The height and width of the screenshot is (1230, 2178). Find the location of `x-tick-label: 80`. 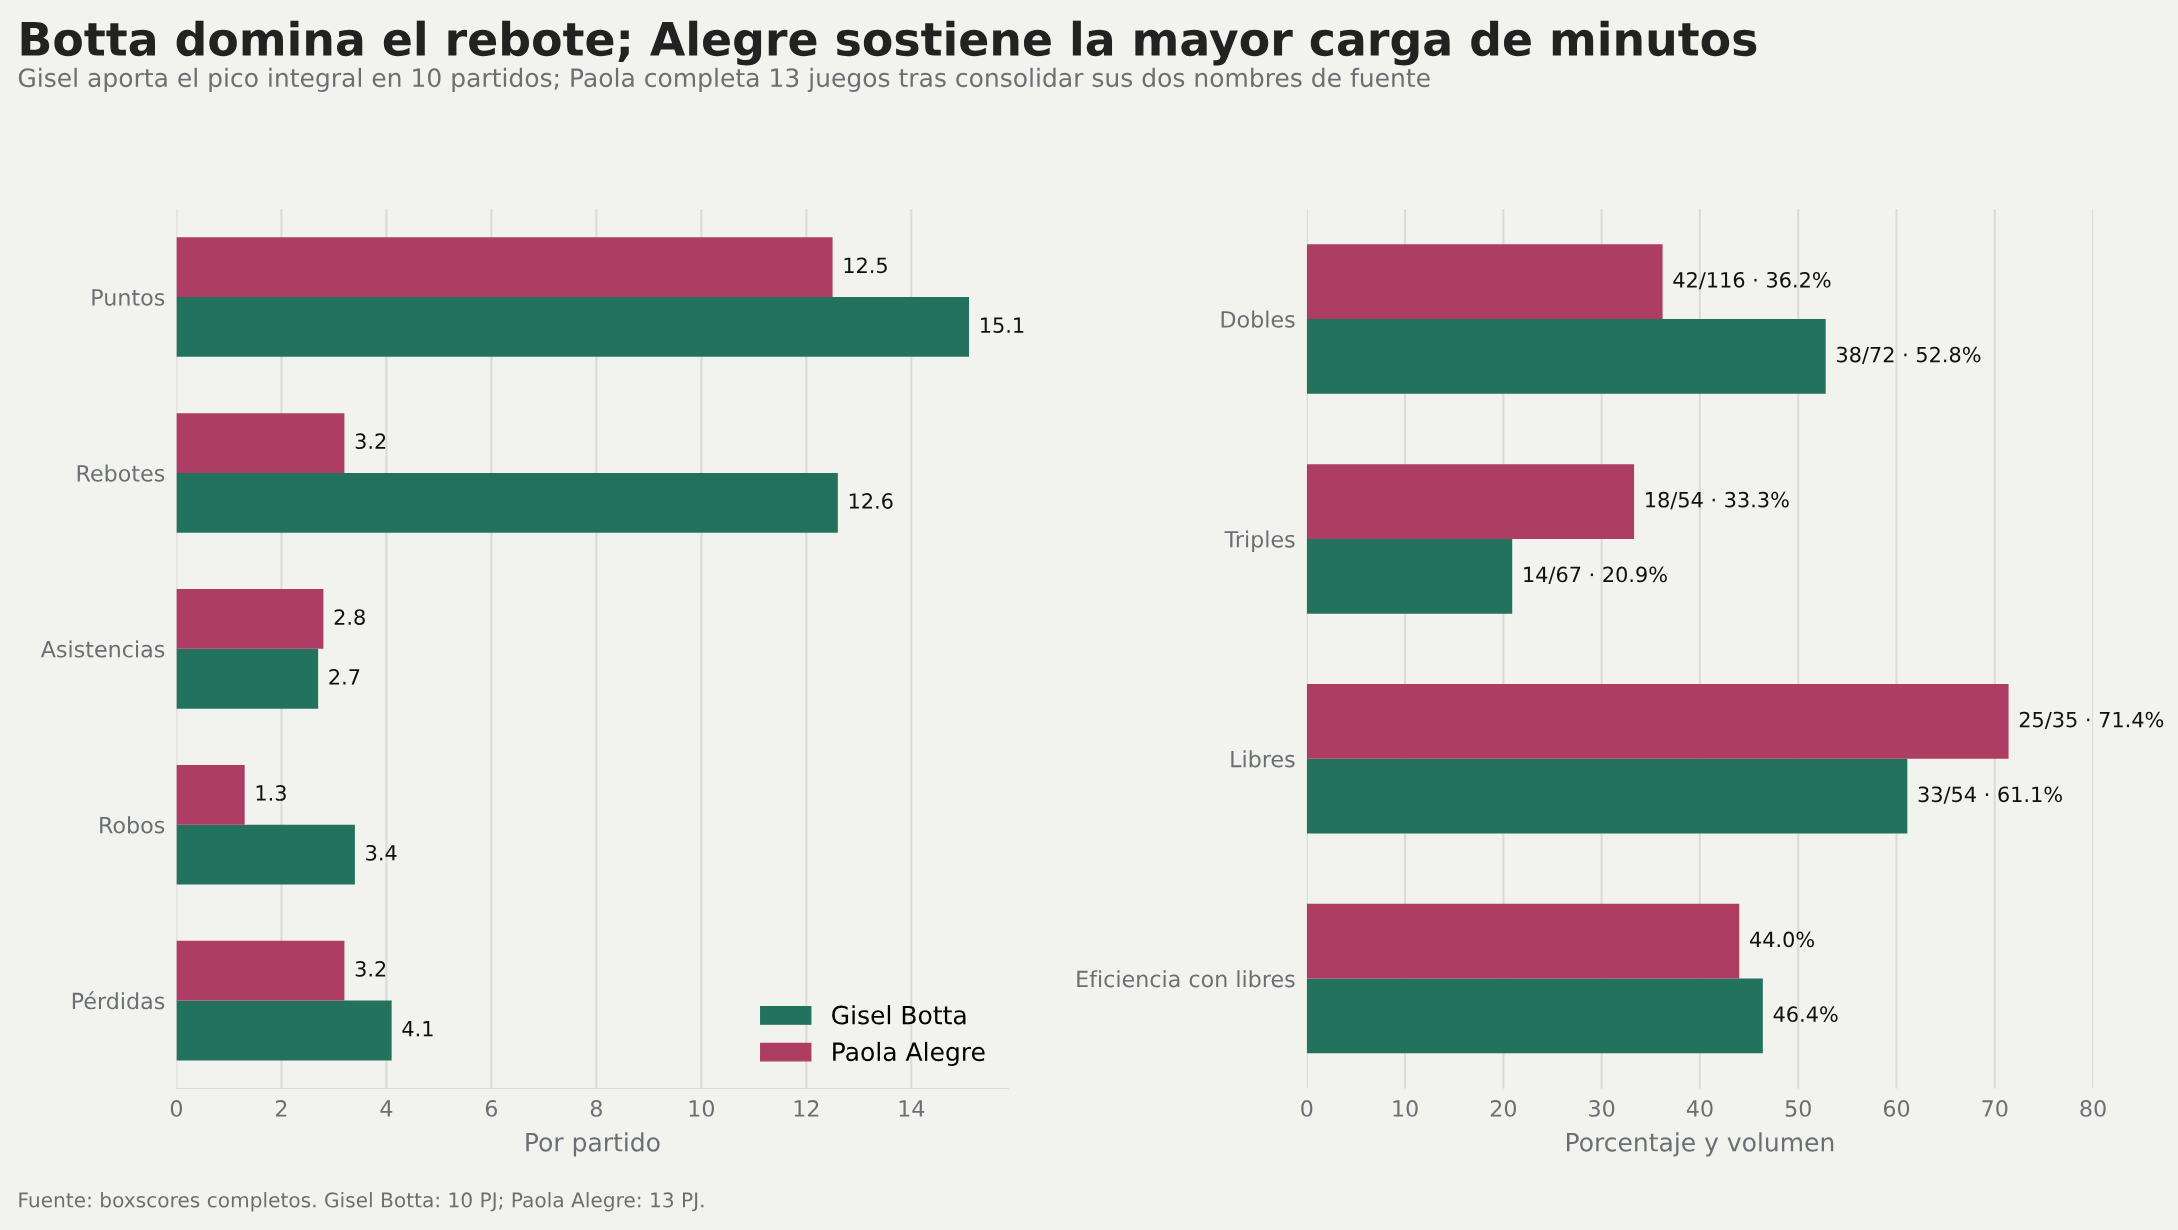

x-tick-label: 80 is located at coordinates (2093, 1108).